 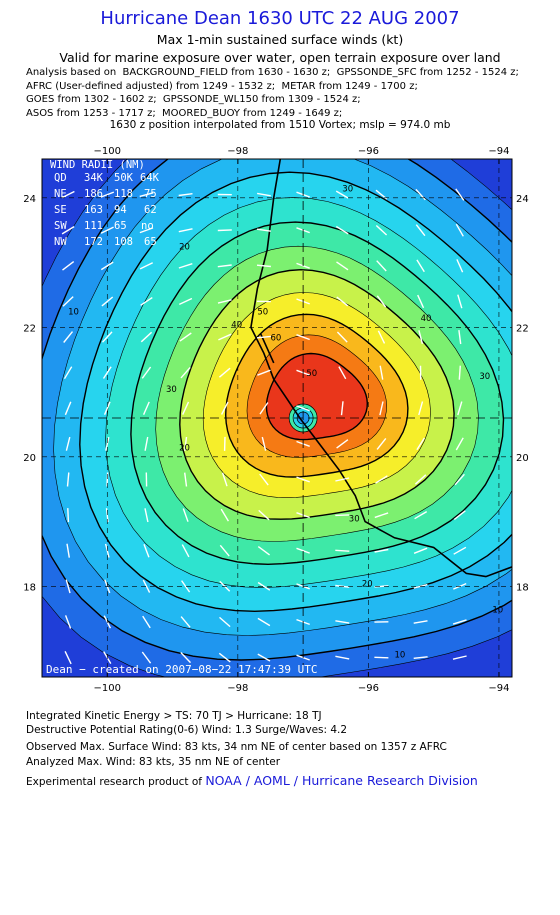 I want to click on contour-label: 20, so click(x=184, y=448).